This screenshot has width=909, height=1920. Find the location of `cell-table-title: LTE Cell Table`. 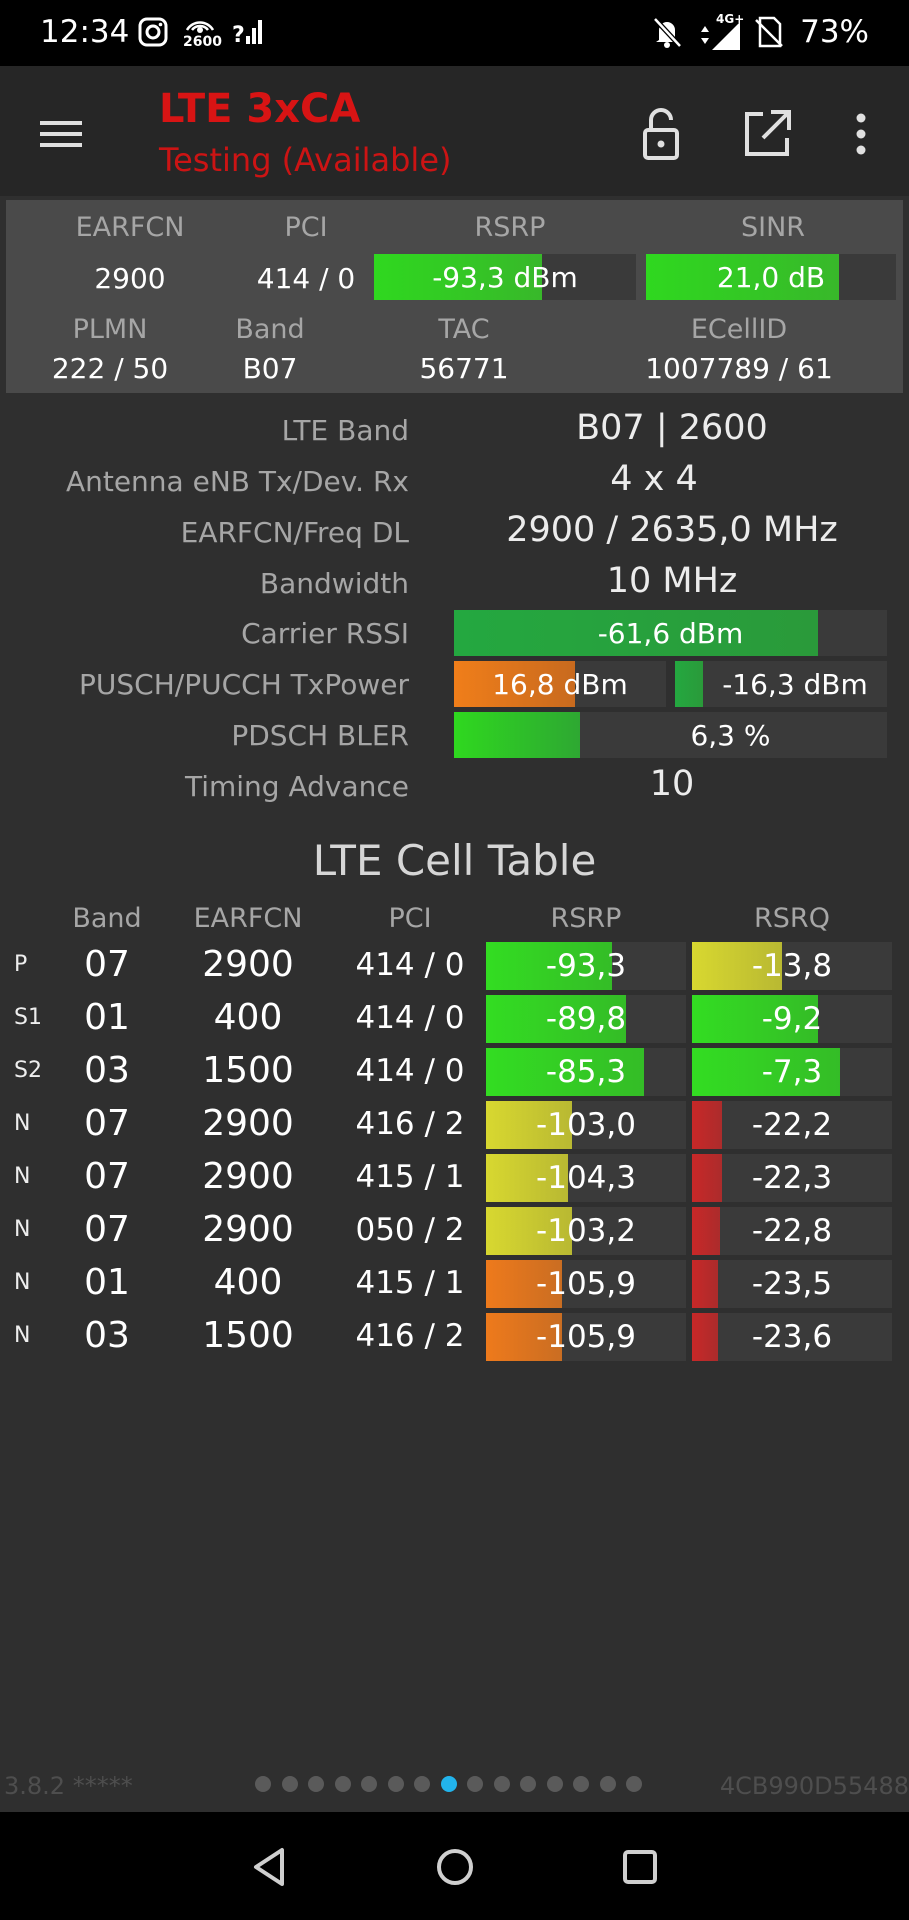

cell-table-title: LTE Cell Table is located at coordinates (454, 860).